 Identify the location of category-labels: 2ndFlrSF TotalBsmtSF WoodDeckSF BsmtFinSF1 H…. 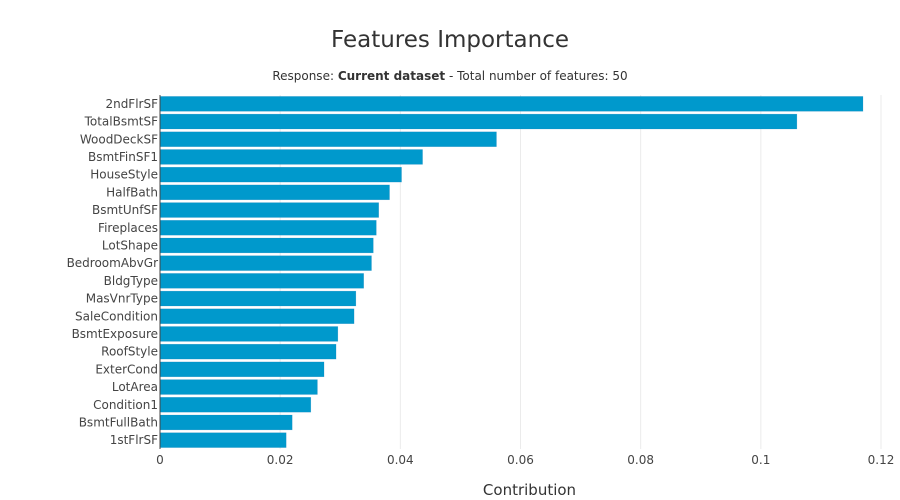
(113, 272).